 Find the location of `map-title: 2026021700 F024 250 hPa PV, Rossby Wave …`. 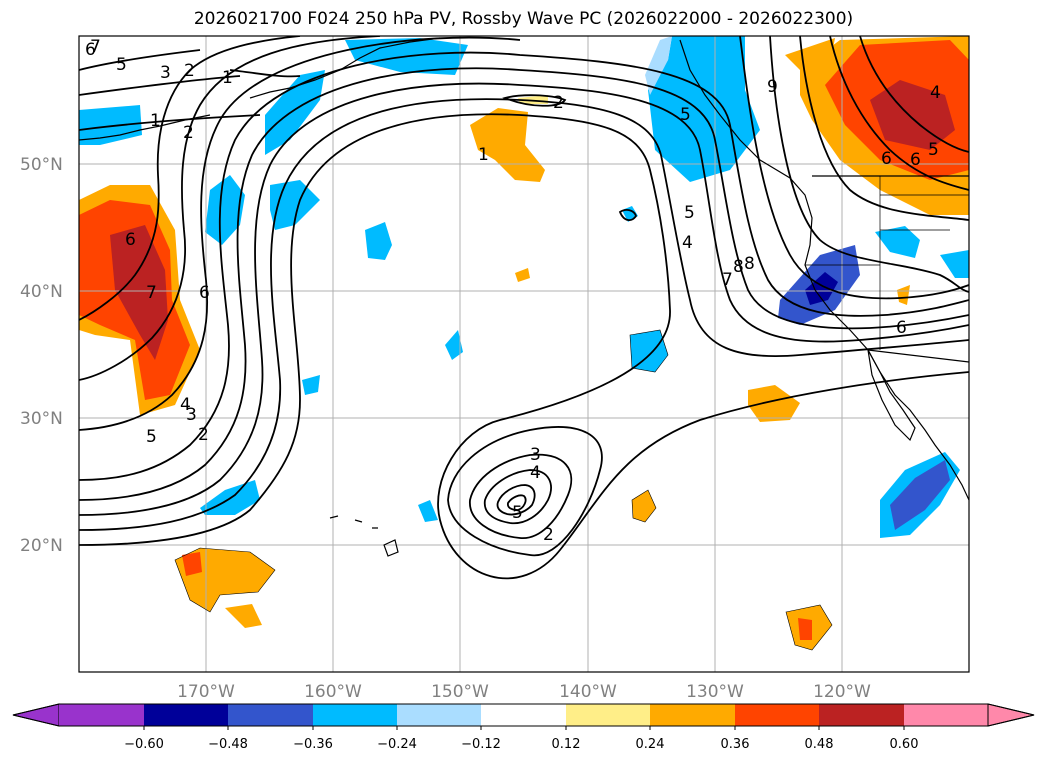

map-title: 2026021700 F024 250 hPa PV, Rossby Wave … is located at coordinates (523, 19).